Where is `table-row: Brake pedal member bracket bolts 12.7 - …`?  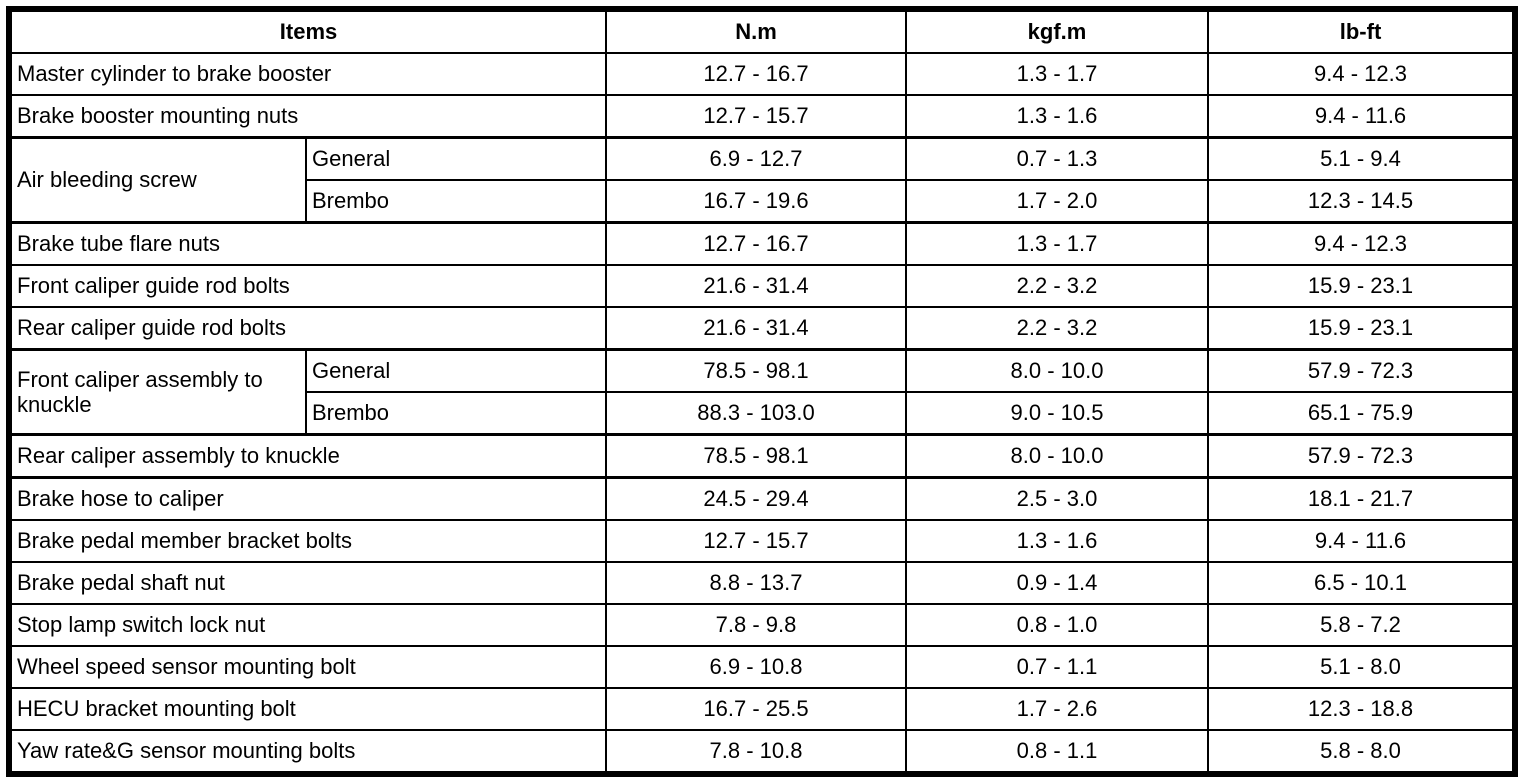 table-row: Brake pedal member bracket bolts 12.7 - … is located at coordinates (762, 541).